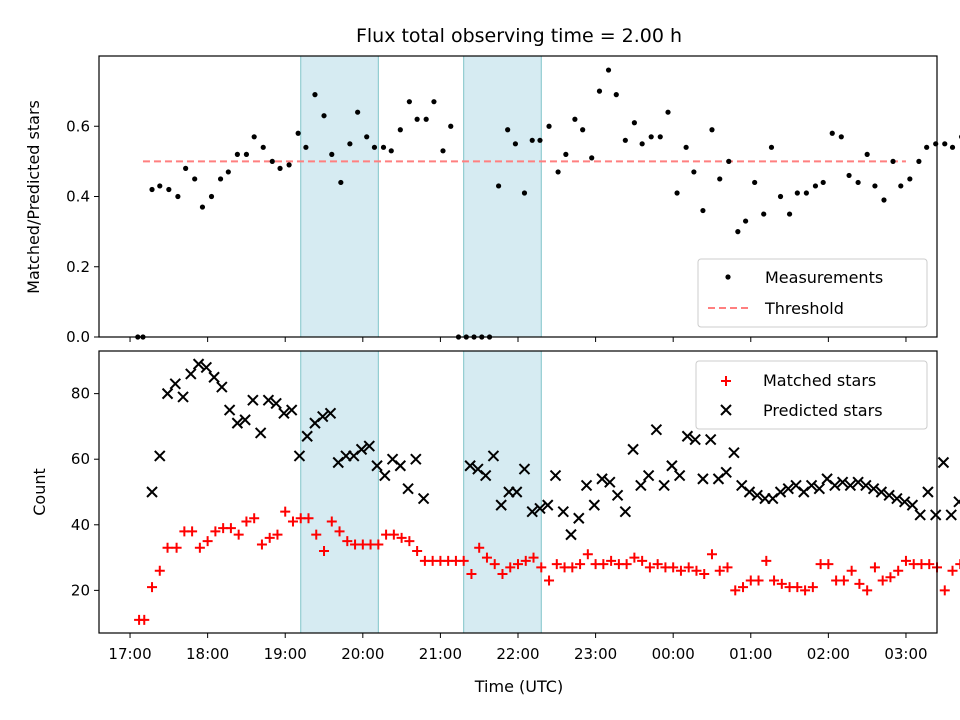 The image size is (960, 720). I want to click on bottom-xtick-label: 23:00, so click(595, 654).